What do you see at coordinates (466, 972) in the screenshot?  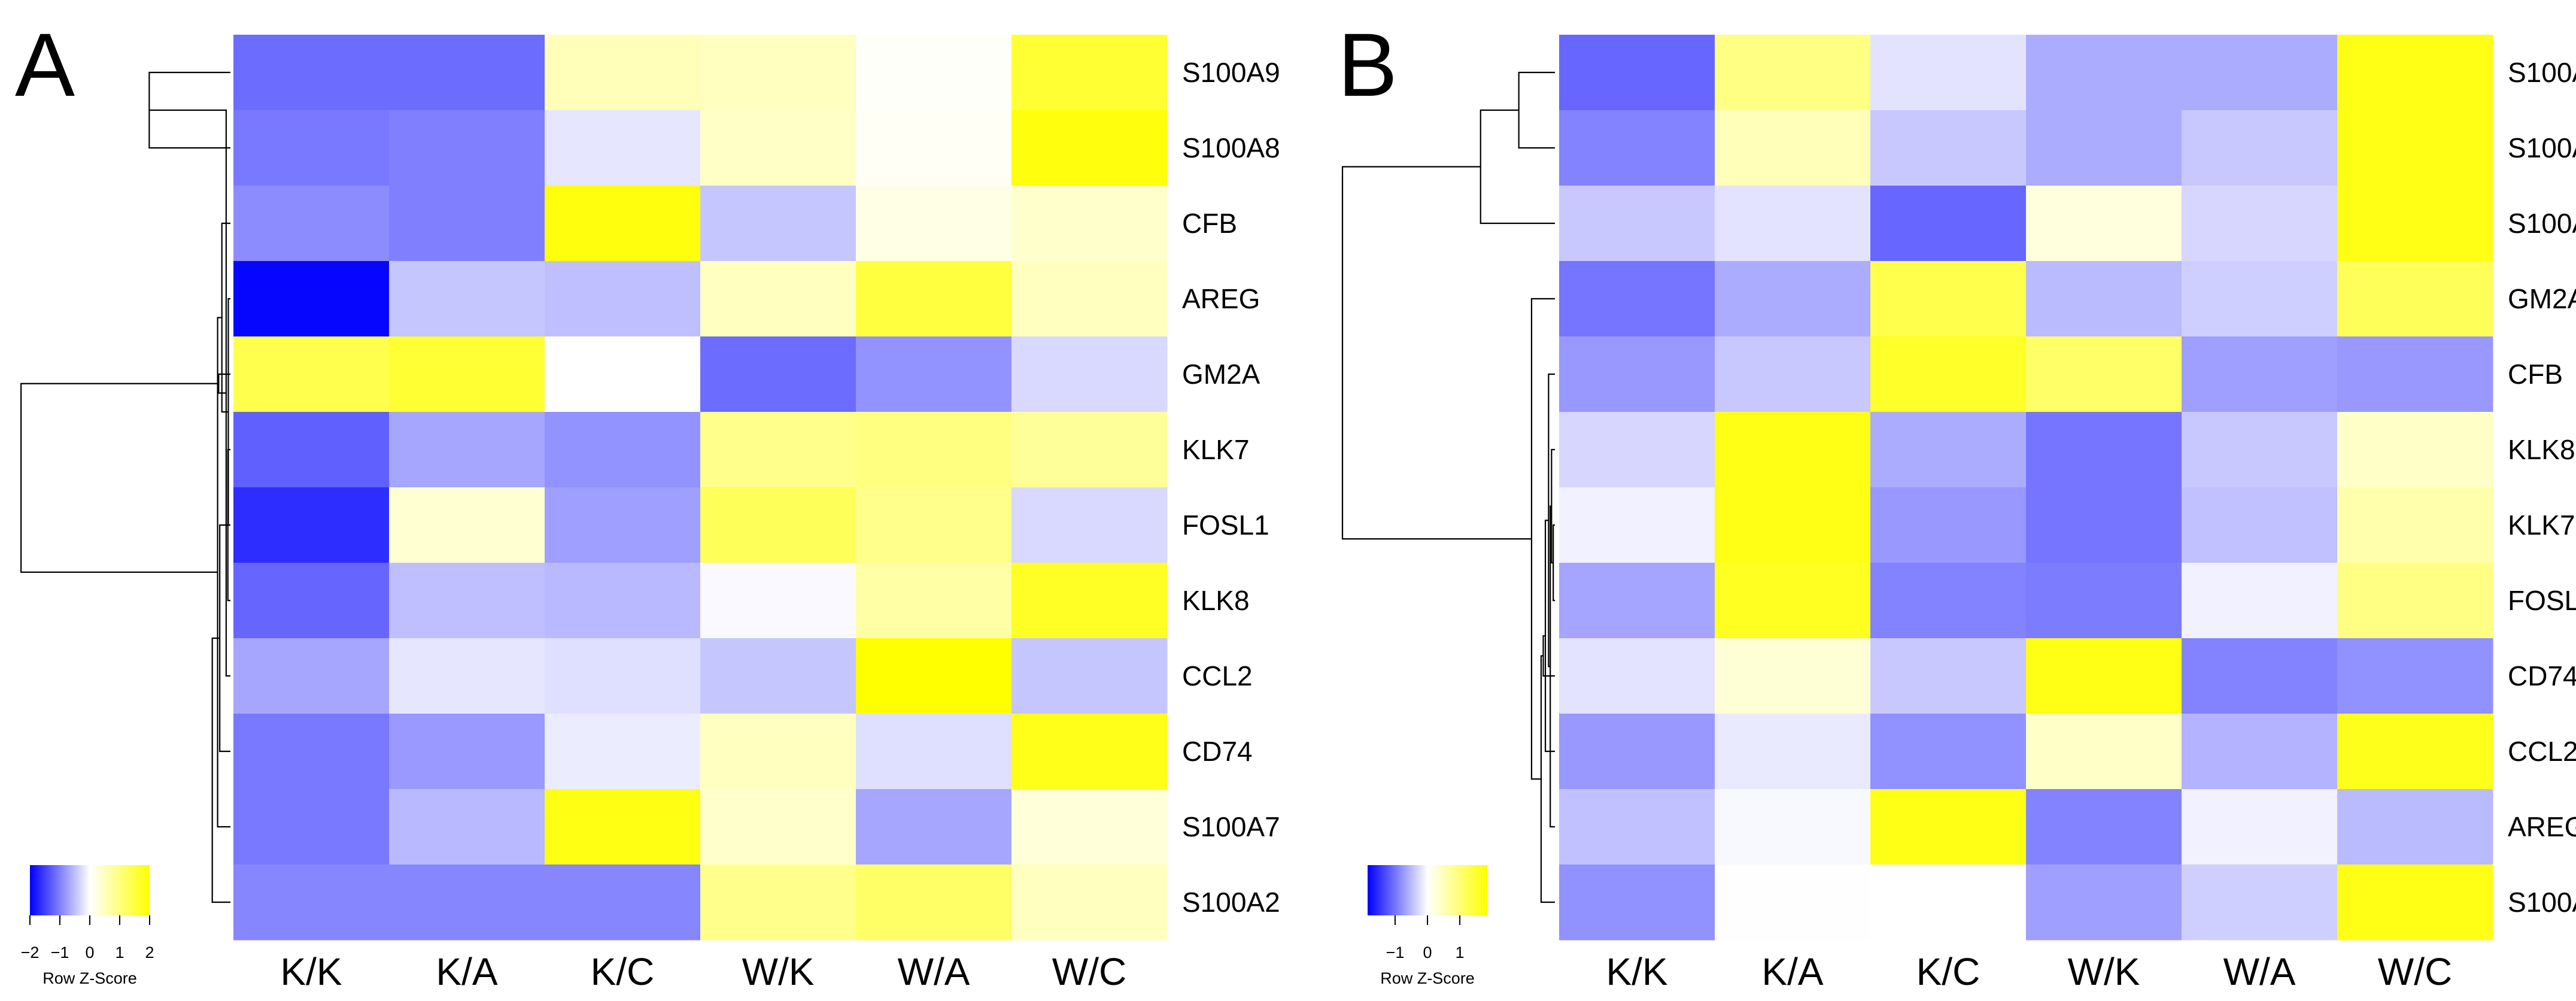 I see `panel-a-column-label: K/A` at bounding box center [466, 972].